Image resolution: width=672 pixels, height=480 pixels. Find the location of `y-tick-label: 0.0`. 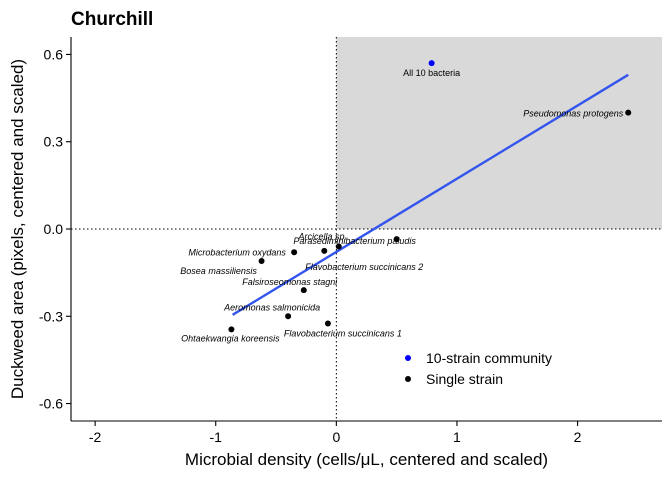

y-tick-label: 0.0 is located at coordinates (54, 229).